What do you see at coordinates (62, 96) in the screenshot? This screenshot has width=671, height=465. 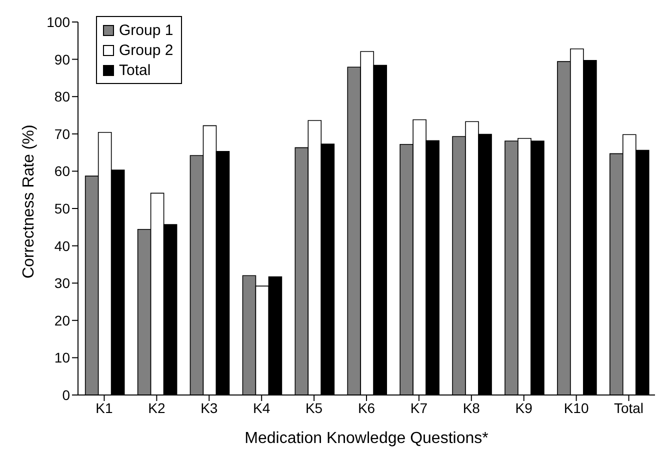 I see `y-tick-label: 80` at bounding box center [62, 96].